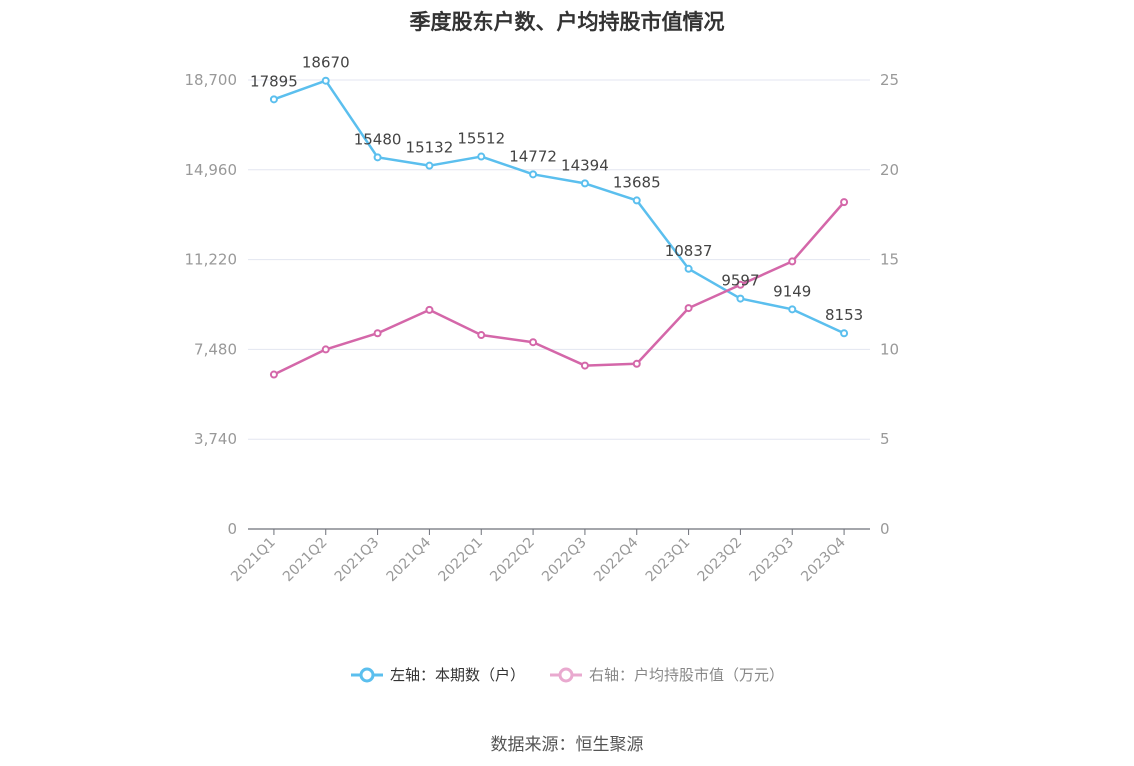  What do you see at coordinates (366, 674) in the screenshot?
I see `legend-left-marker-icon` at bounding box center [366, 674].